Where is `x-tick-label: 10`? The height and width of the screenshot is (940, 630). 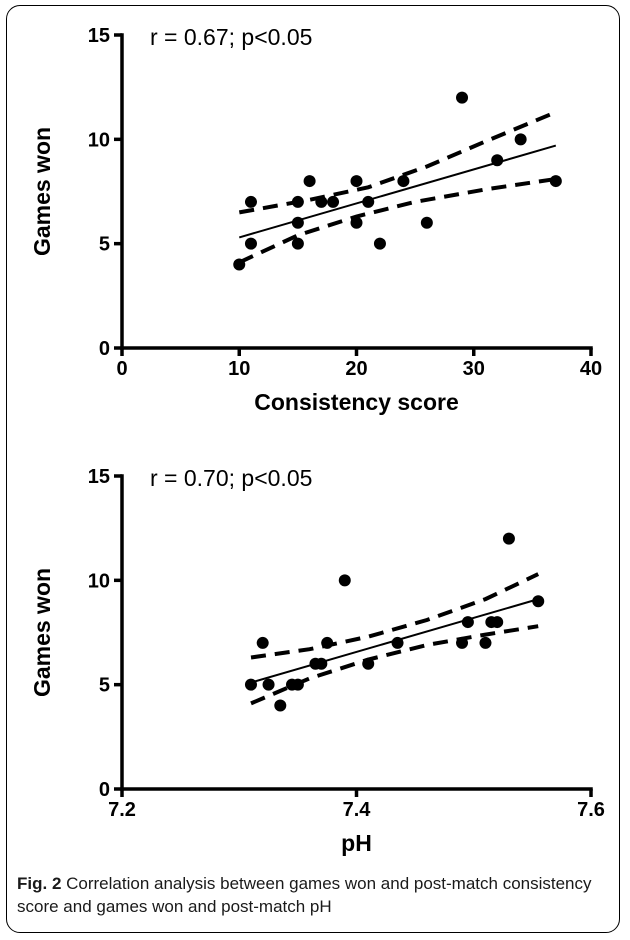 x-tick-label: 10 is located at coordinates (239, 369).